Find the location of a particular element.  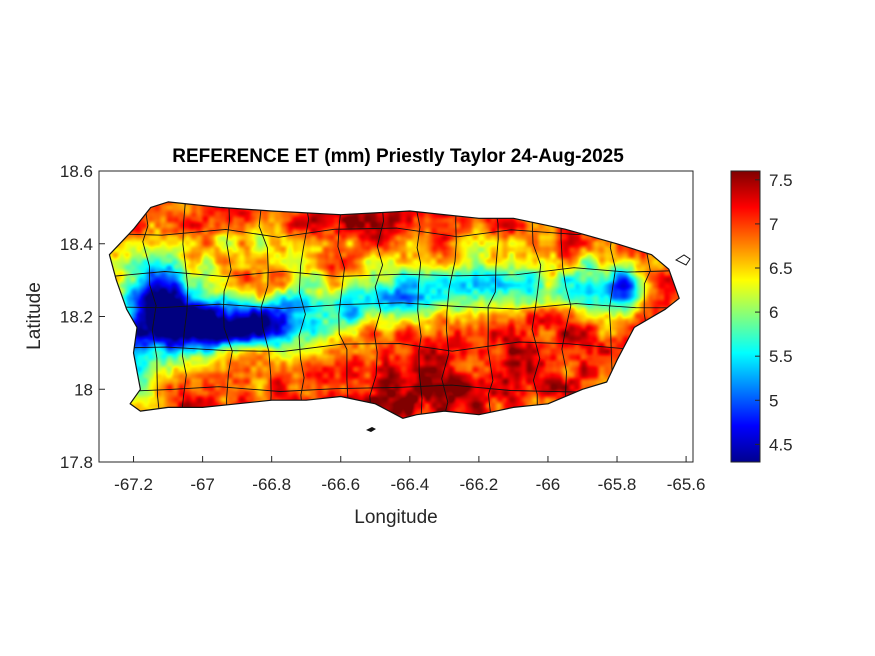

colorbar-tick-label: 4.5 is located at coordinates (781, 444).